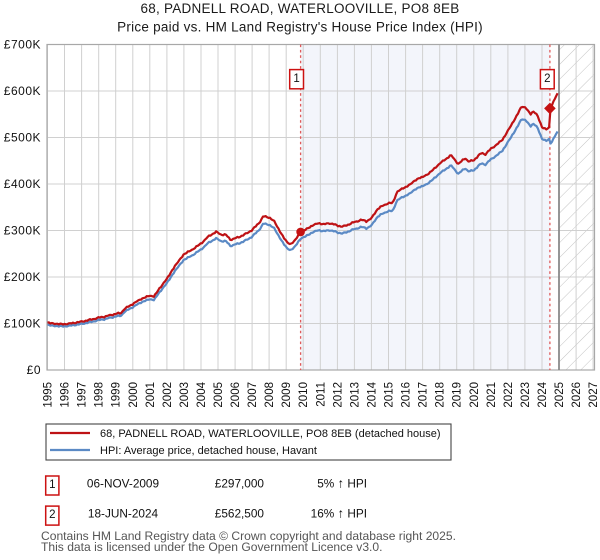  Describe the element at coordinates (492, 395) in the screenshot. I see `svg-text: 2021` at that location.